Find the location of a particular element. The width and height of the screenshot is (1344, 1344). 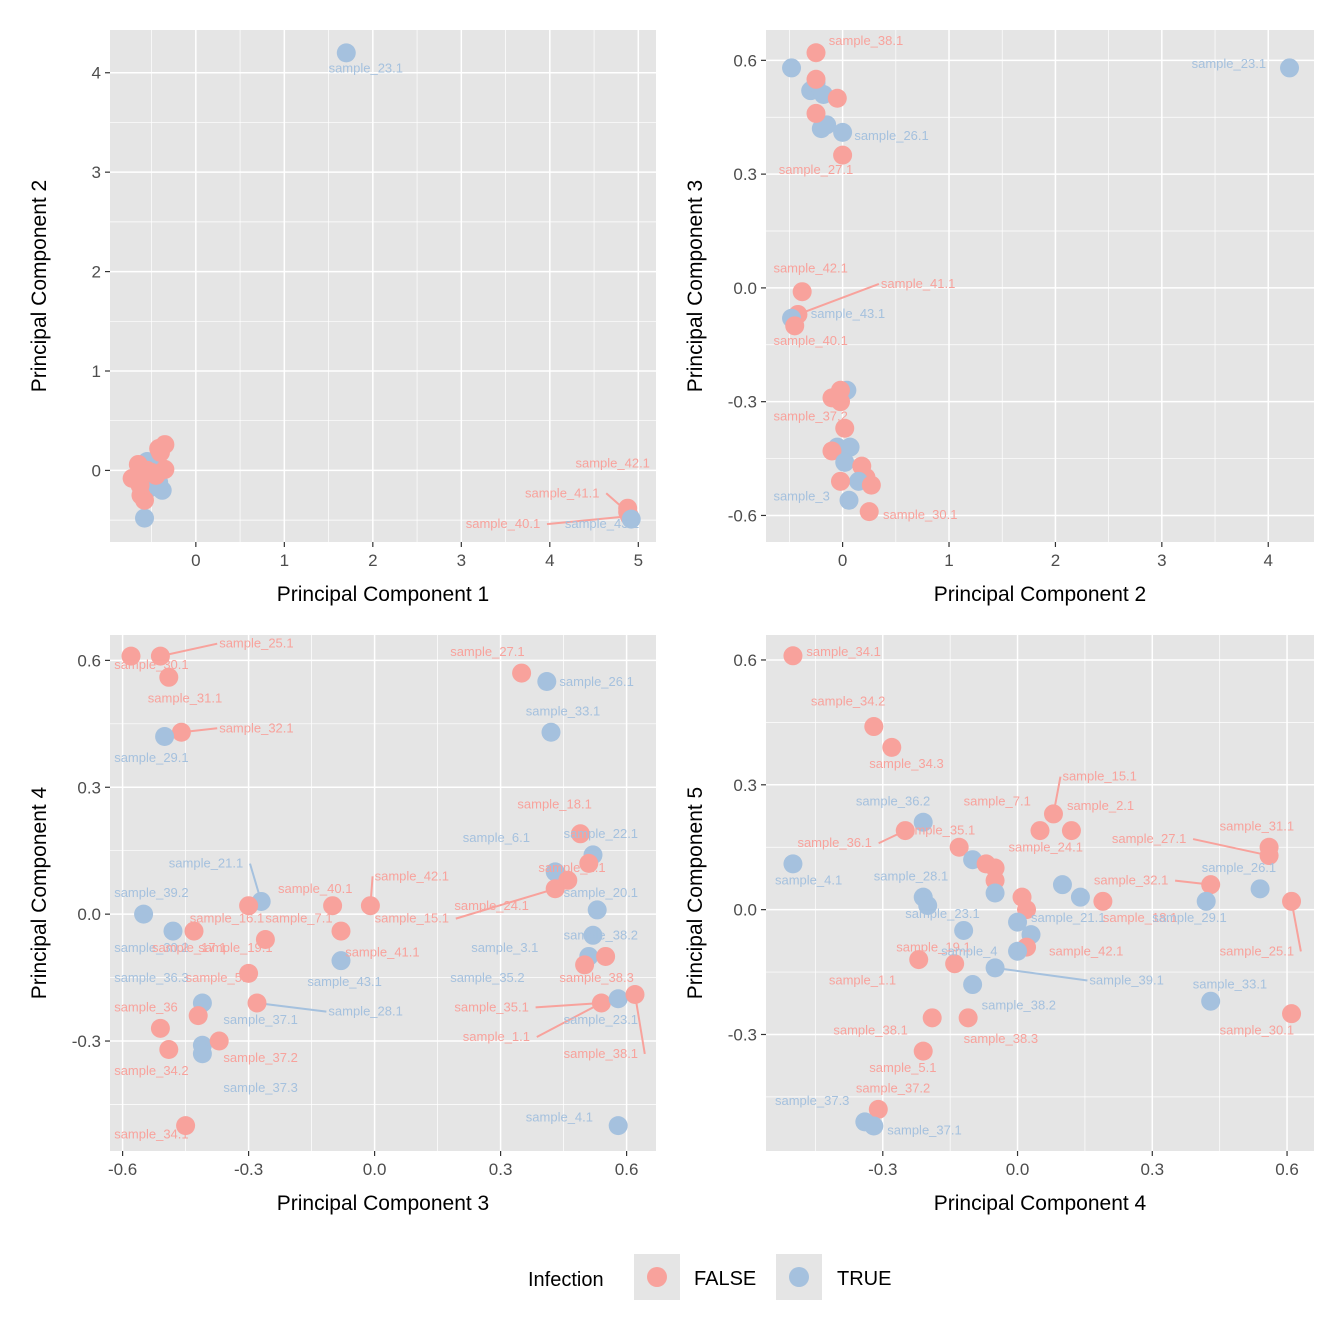

panel-3-point-label-26: sample_41.1 is located at coordinates (382, 951).